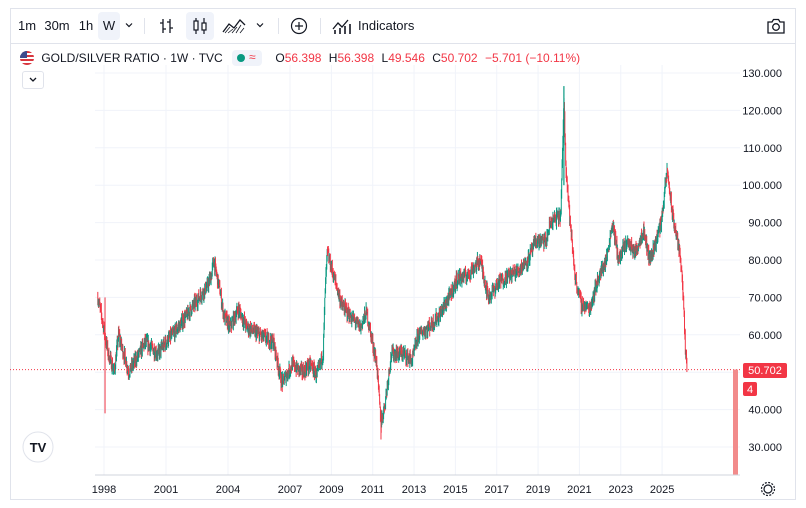 The image size is (806, 508). Describe the element at coordinates (385, 58) in the screenshot. I see `low-label: L` at that location.